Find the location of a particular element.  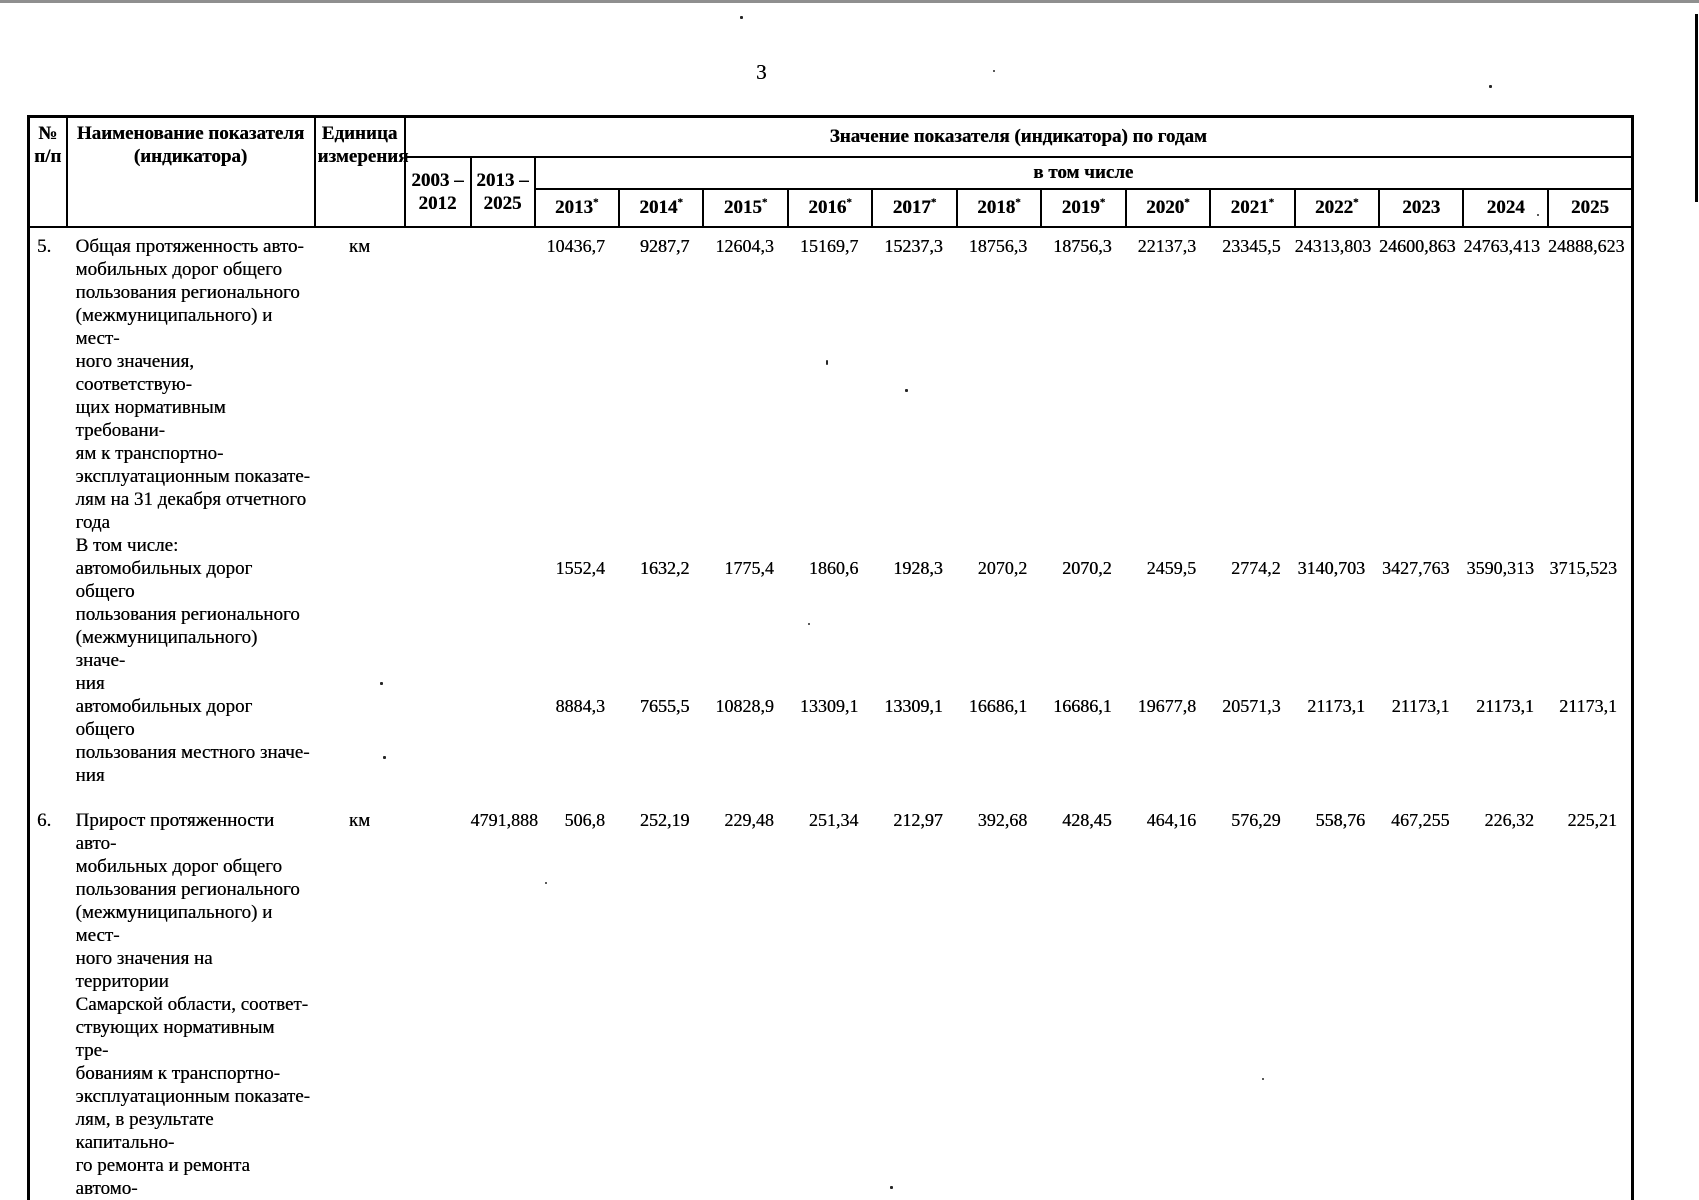

value-cell: 13309,1 is located at coordinates (913, 705).